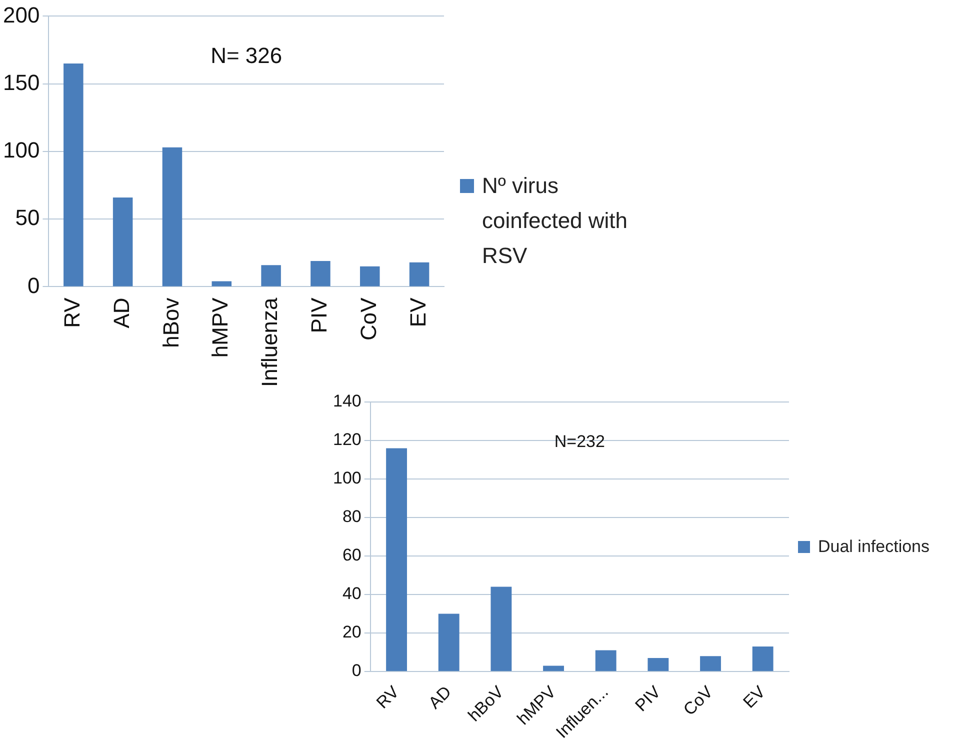 The image size is (975, 746). What do you see at coordinates (21, 82) in the screenshot?
I see `y-tick-label: 150` at bounding box center [21, 82].